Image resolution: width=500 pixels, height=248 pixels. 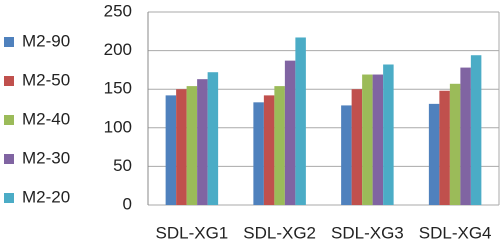 I want to click on y-tick-label: 200, so click(x=118, y=49).